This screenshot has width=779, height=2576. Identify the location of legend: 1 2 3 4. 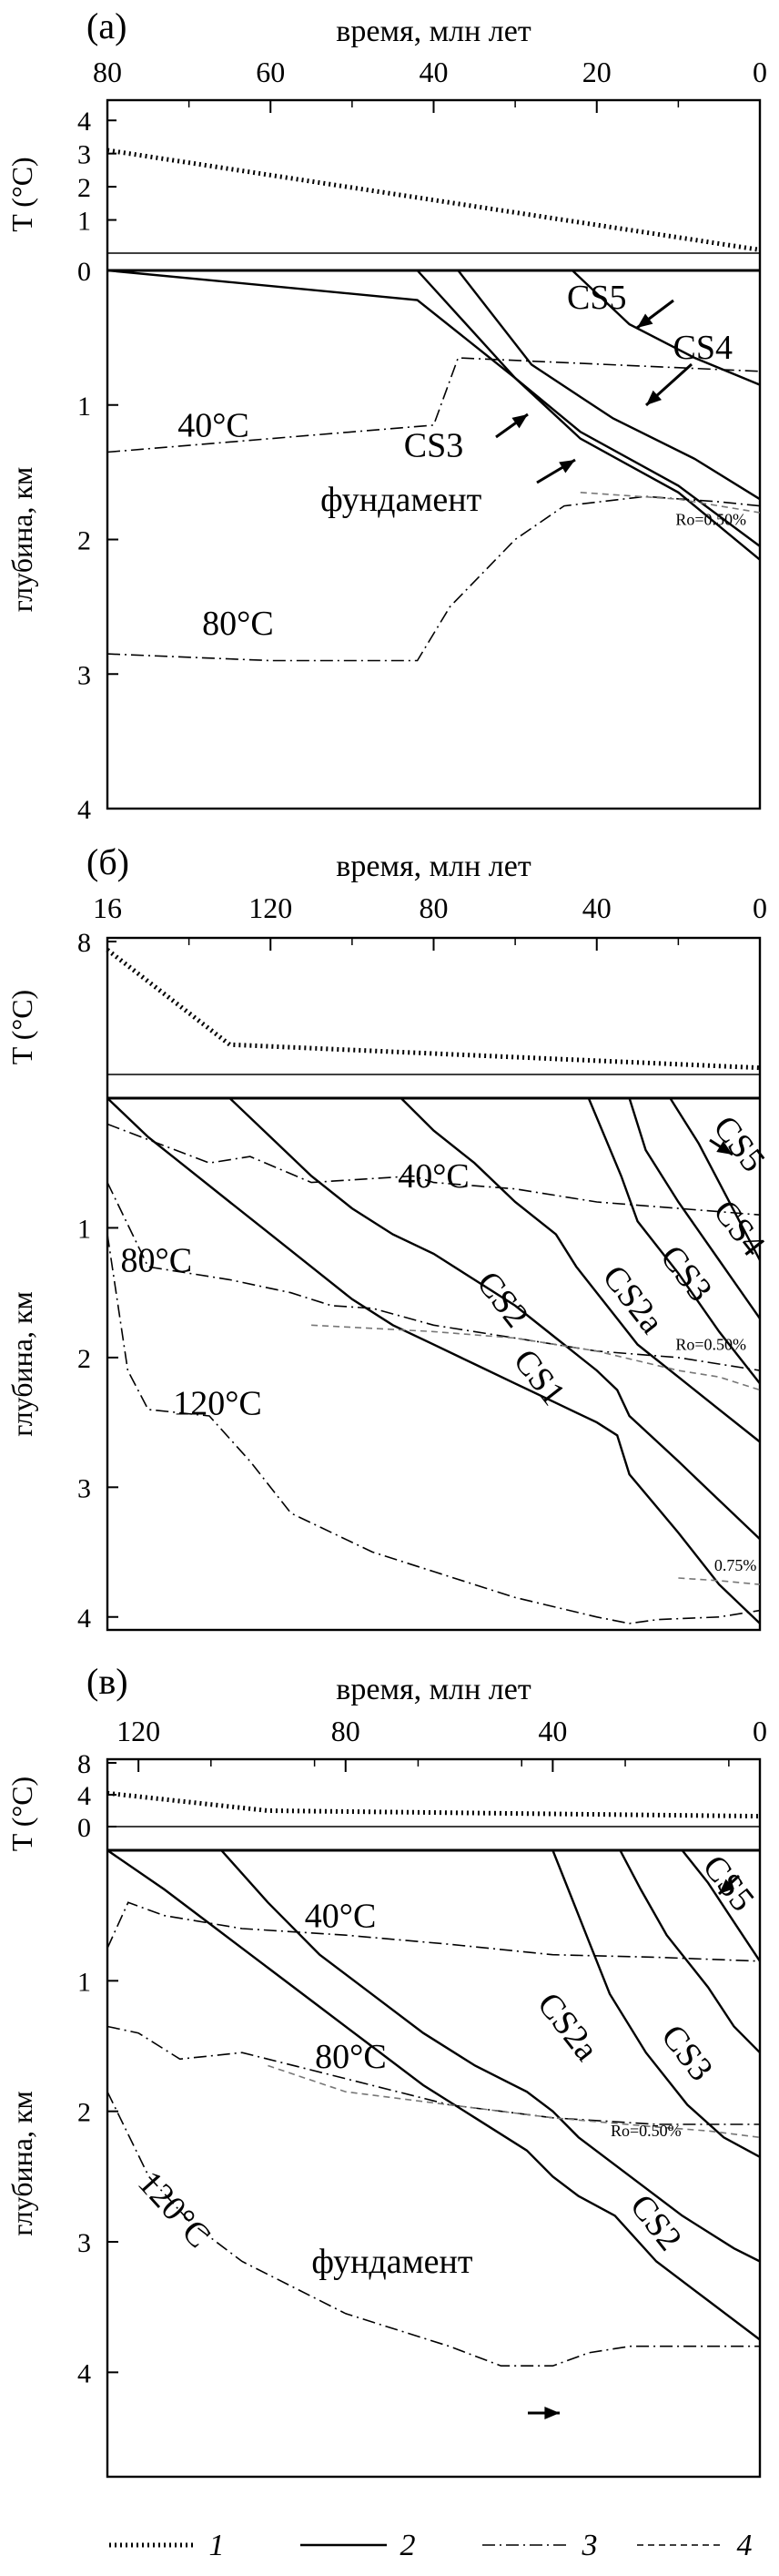
(431, 2546).